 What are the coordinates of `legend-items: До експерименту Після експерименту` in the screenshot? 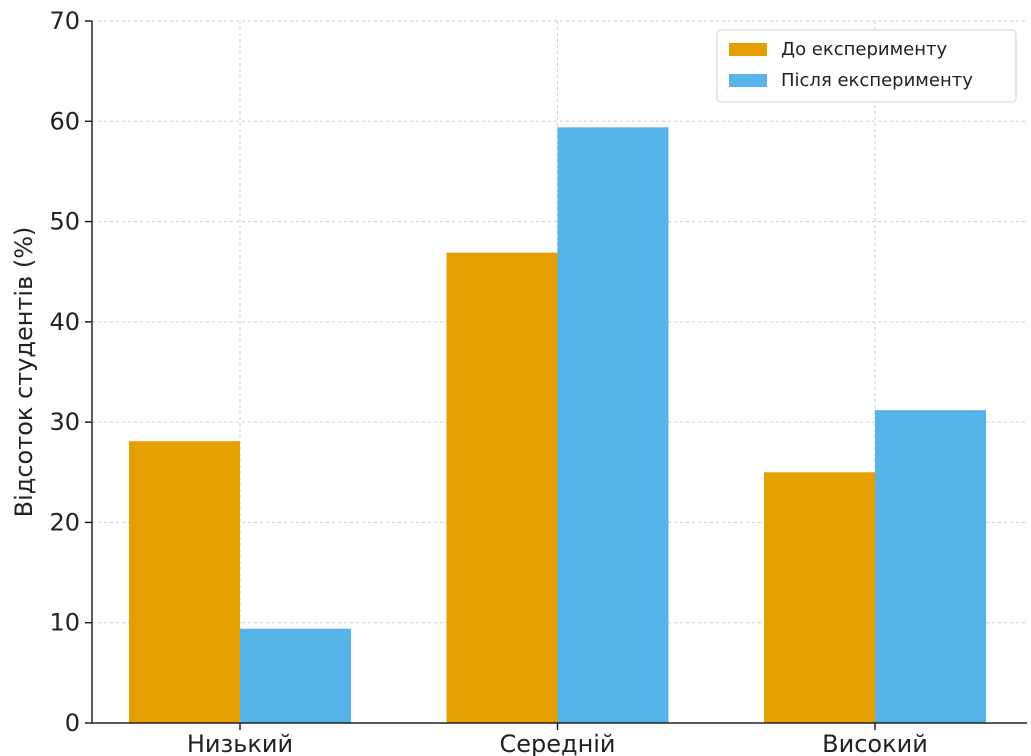 It's located at (851, 65).